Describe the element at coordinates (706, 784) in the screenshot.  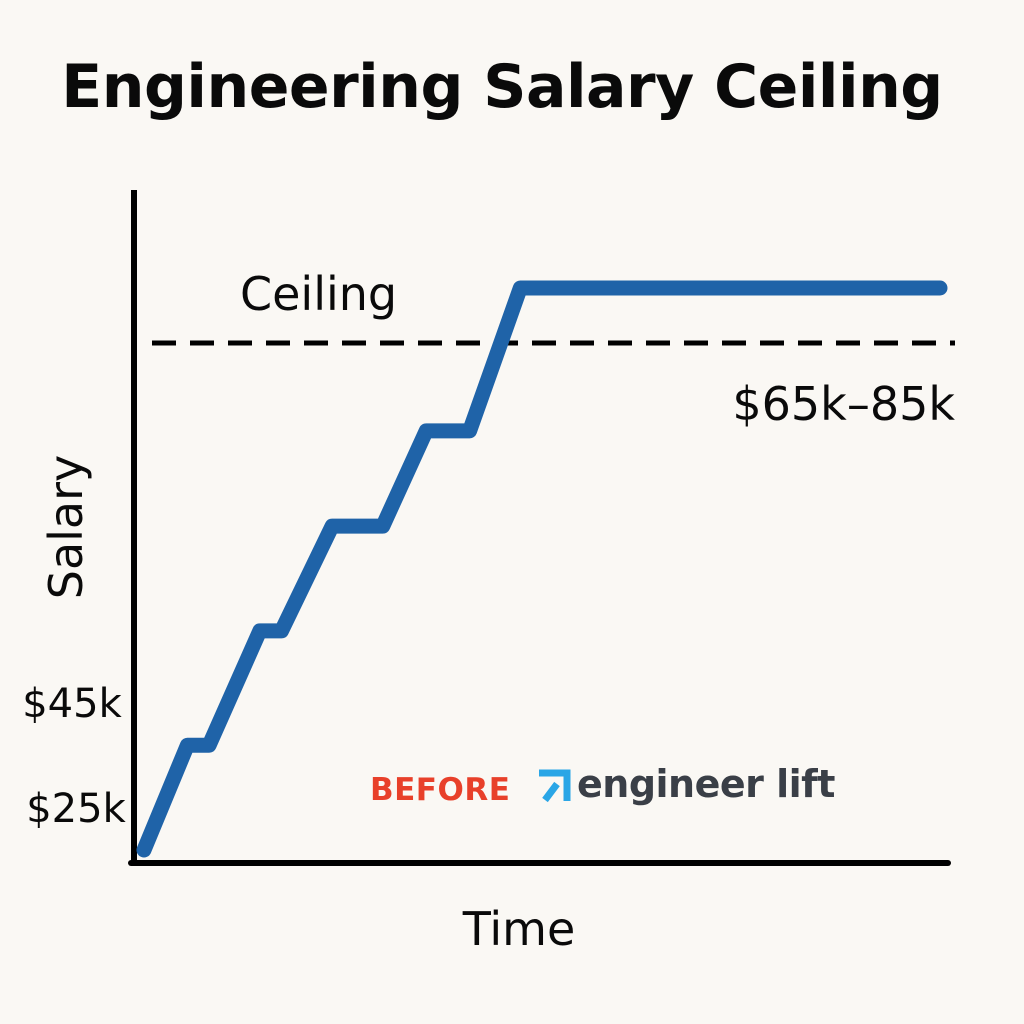
I see `brand-label: engineer lift` at that location.